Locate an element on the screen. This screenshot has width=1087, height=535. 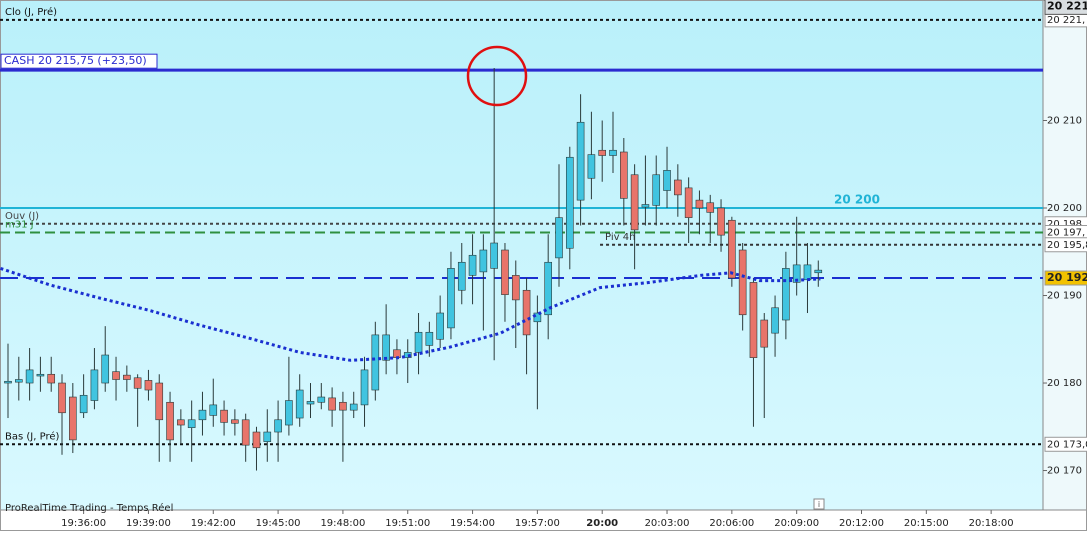
y-tick-label: 20 200 is located at coordinates (1064, 208).